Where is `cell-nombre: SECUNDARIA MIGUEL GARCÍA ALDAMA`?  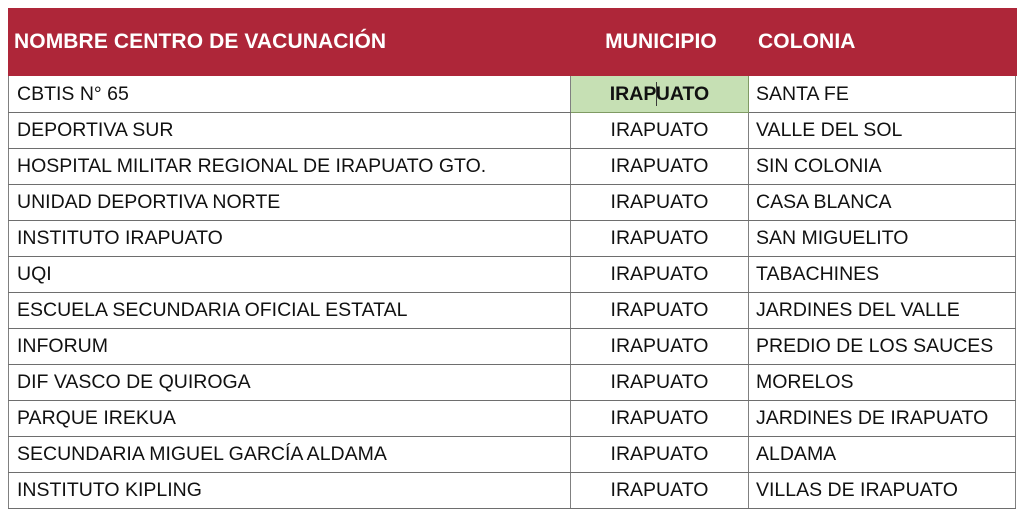 cell-nombre: SECUNDARIA MIGUEL GARCÍA ALDAMA is located at coordinates (289, 454).